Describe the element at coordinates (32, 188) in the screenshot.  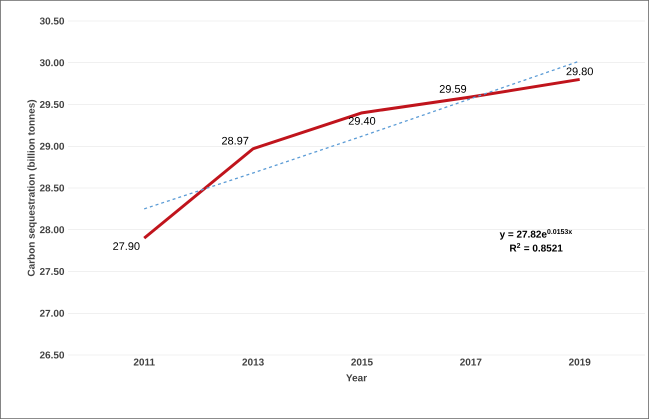
I see `y-axis-title: Carbon sequestration (billion tonnes)` at that location.